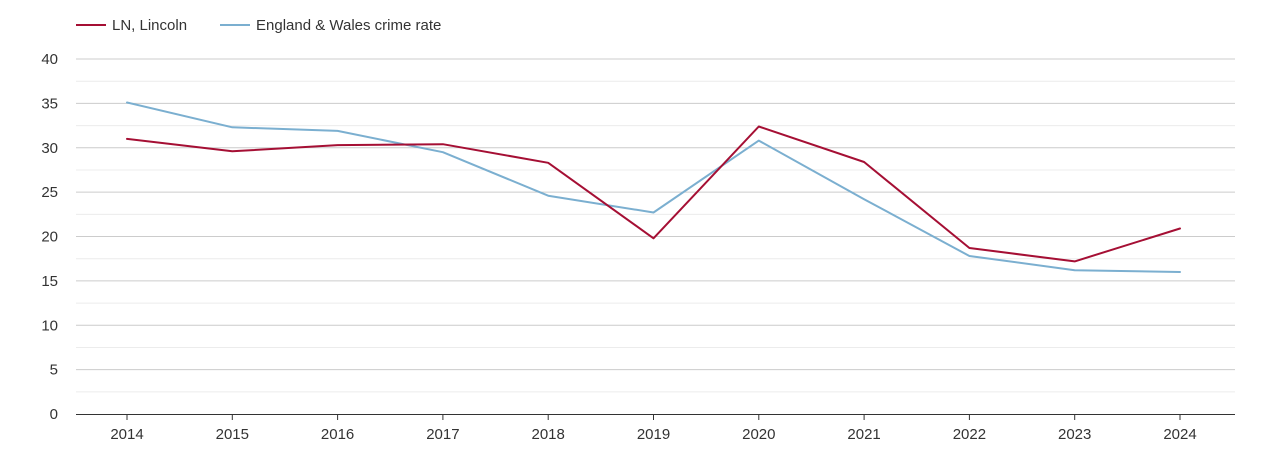  Describe the element at coordinates (49, 237) in the screenshot. I see `y-tick-label: 20` at that location.